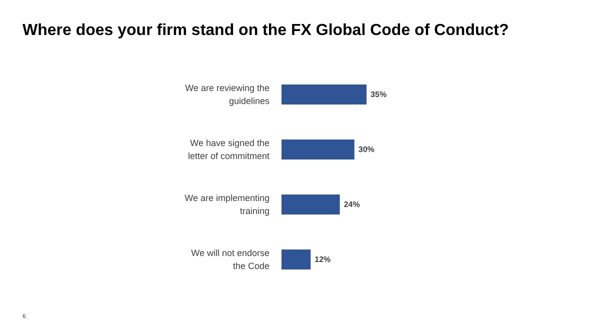 The image size is (592, 333). Describe the element at coordinates (378, 94) in the screenshot. I see `data-label: 35%` at that location.